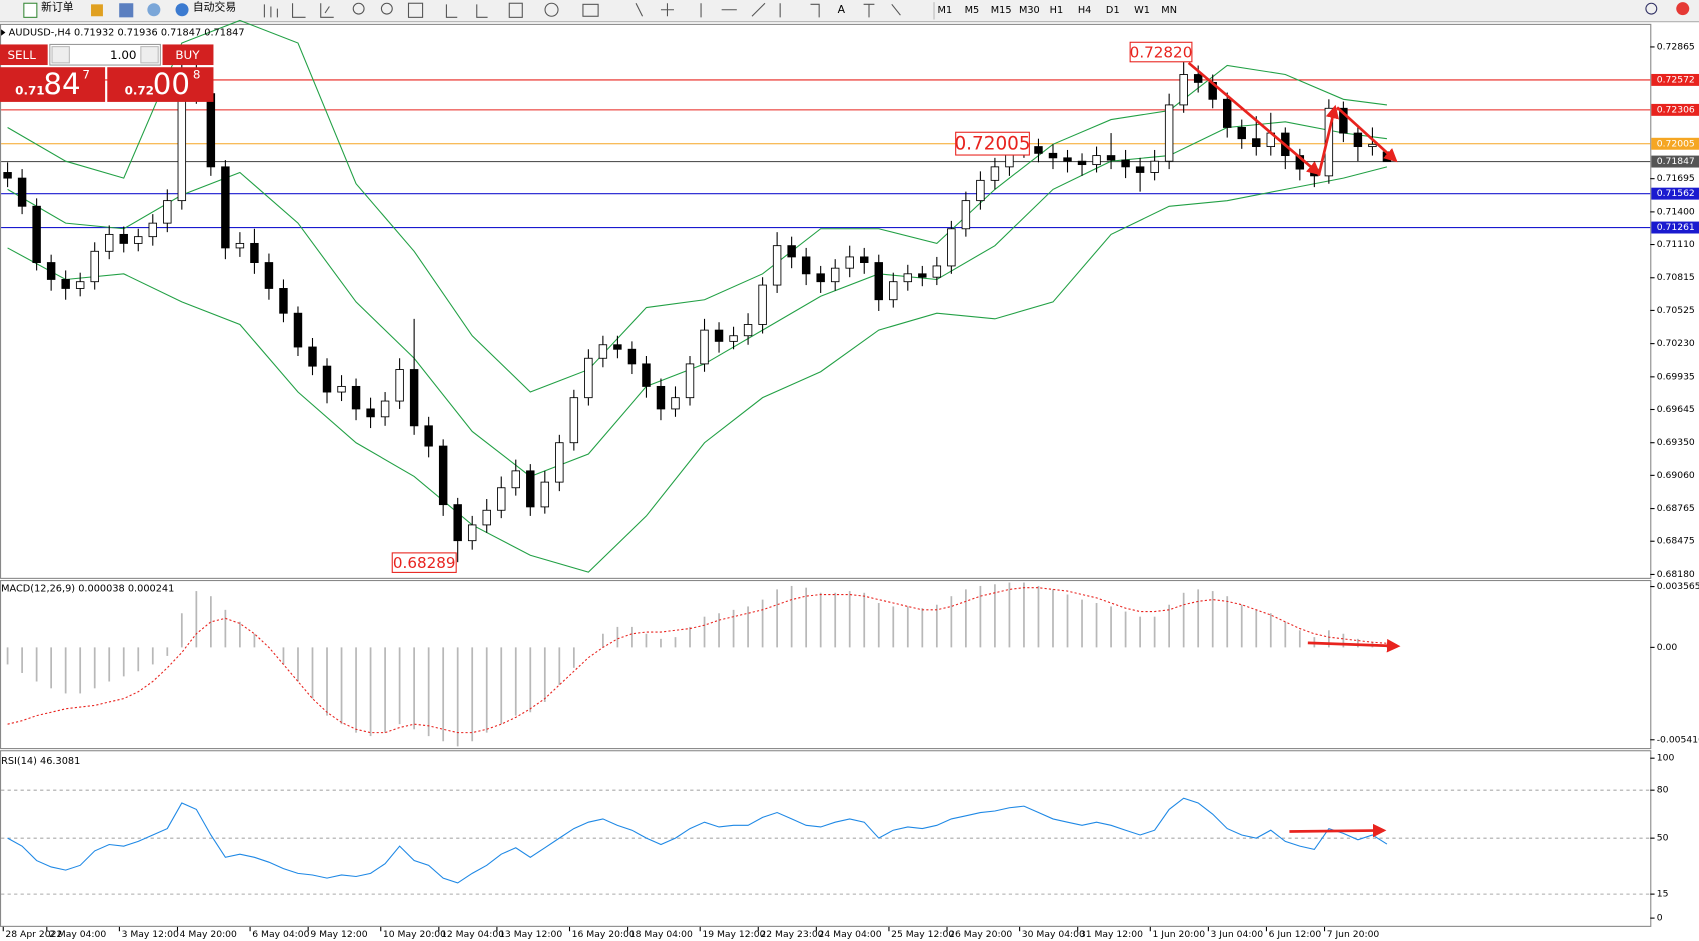 The image size is (1699, 941). What do you see at coordinates (1029, 10) in the screenshot?
I see `timeframe: M30` at bounding box center [1029, 10].